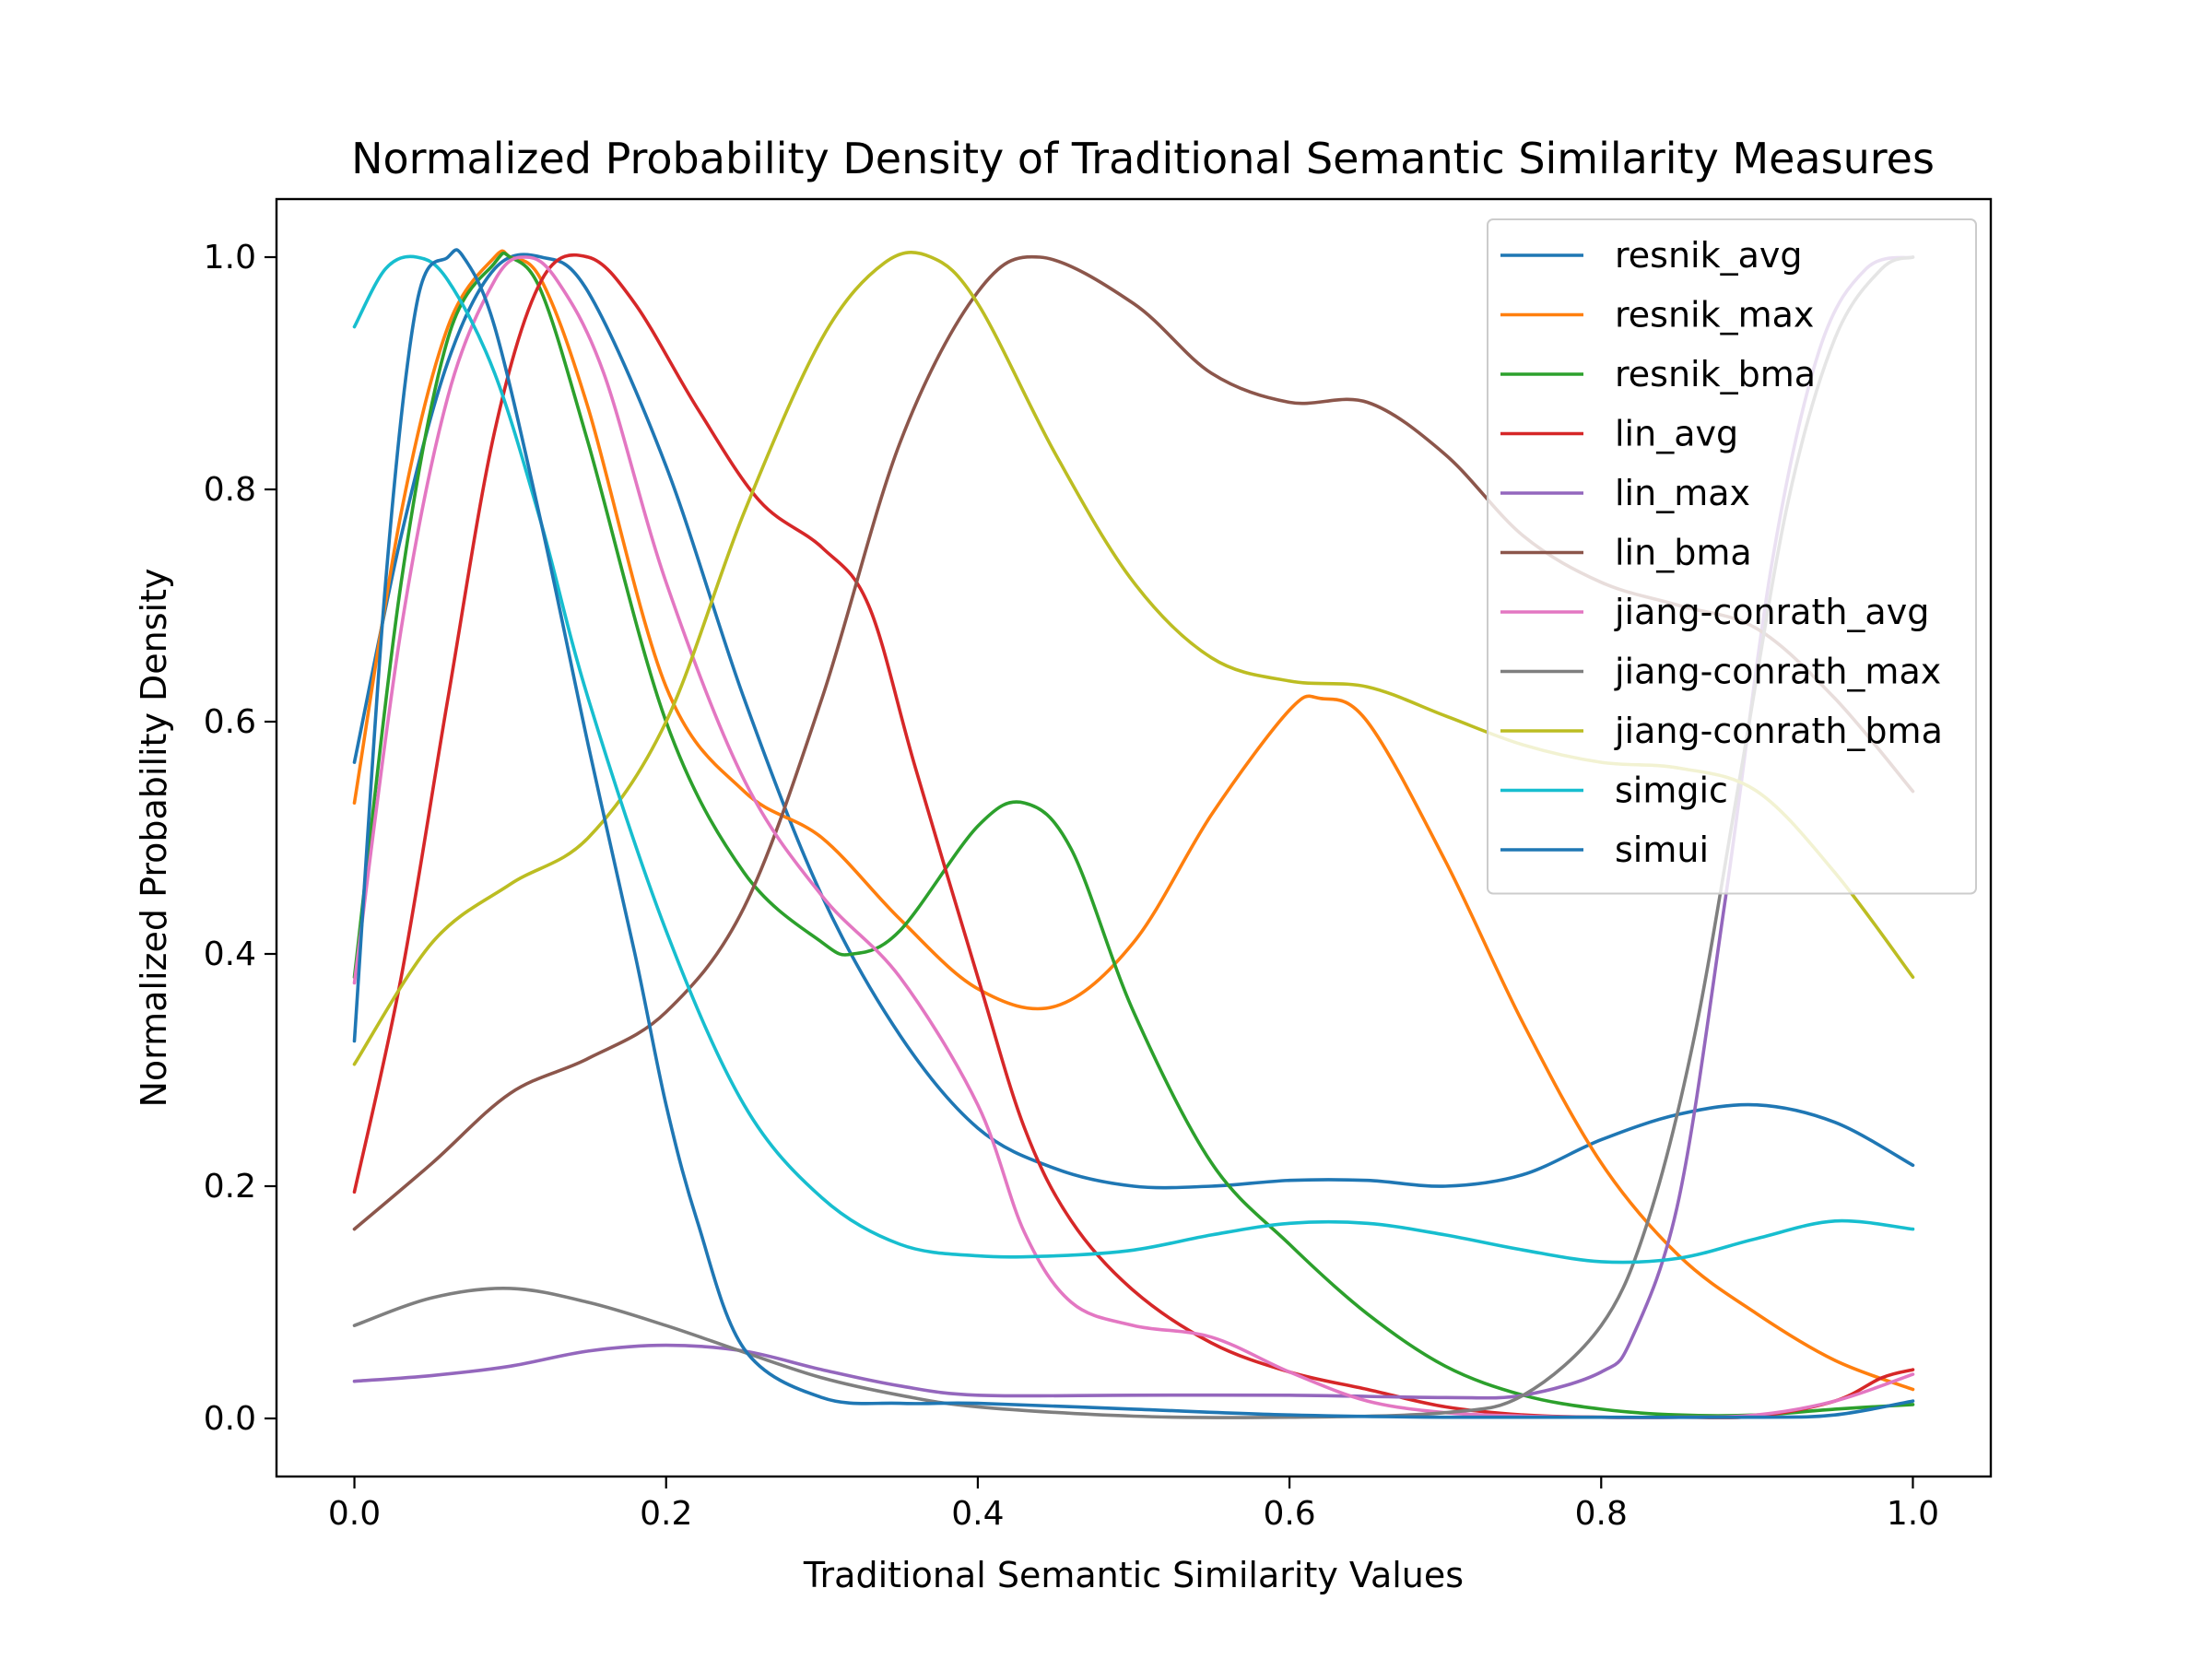 This screenshot has width=2212, height=1659. I want to click on legend-box, so click(1732, 556).